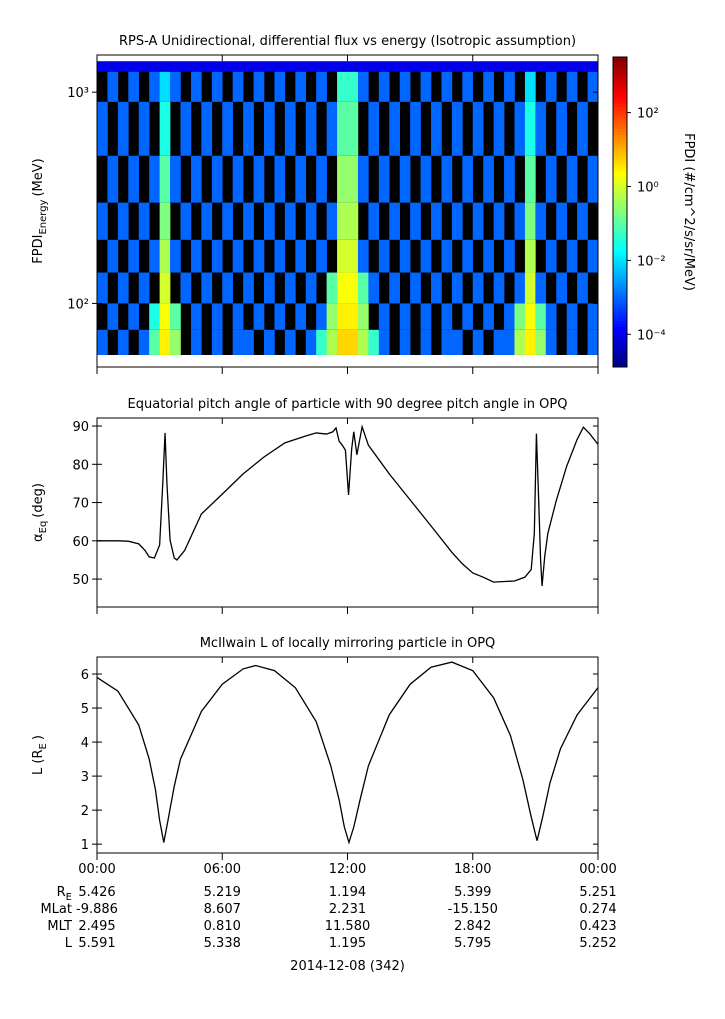  What do you see at coordinates (473, 909) in the screenshot?
I see `row-value: -15.150` at bounding box center [473, 909].